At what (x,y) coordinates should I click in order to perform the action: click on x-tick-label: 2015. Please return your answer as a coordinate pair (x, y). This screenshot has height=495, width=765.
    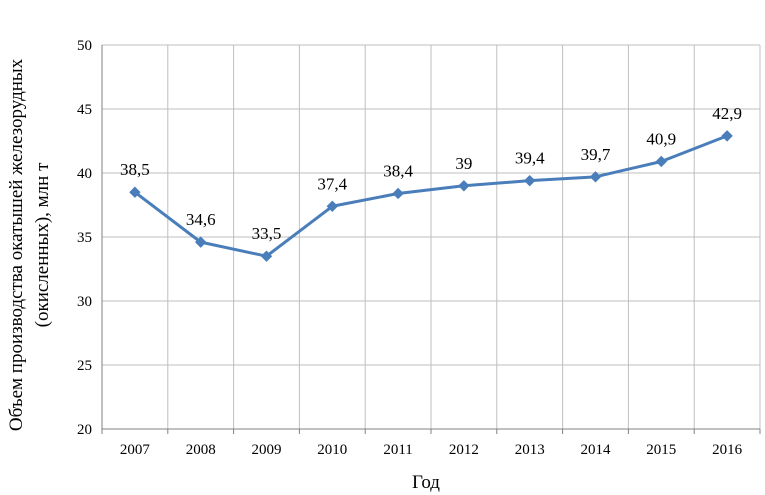
    Looking at the image, I should click on (661, 450).